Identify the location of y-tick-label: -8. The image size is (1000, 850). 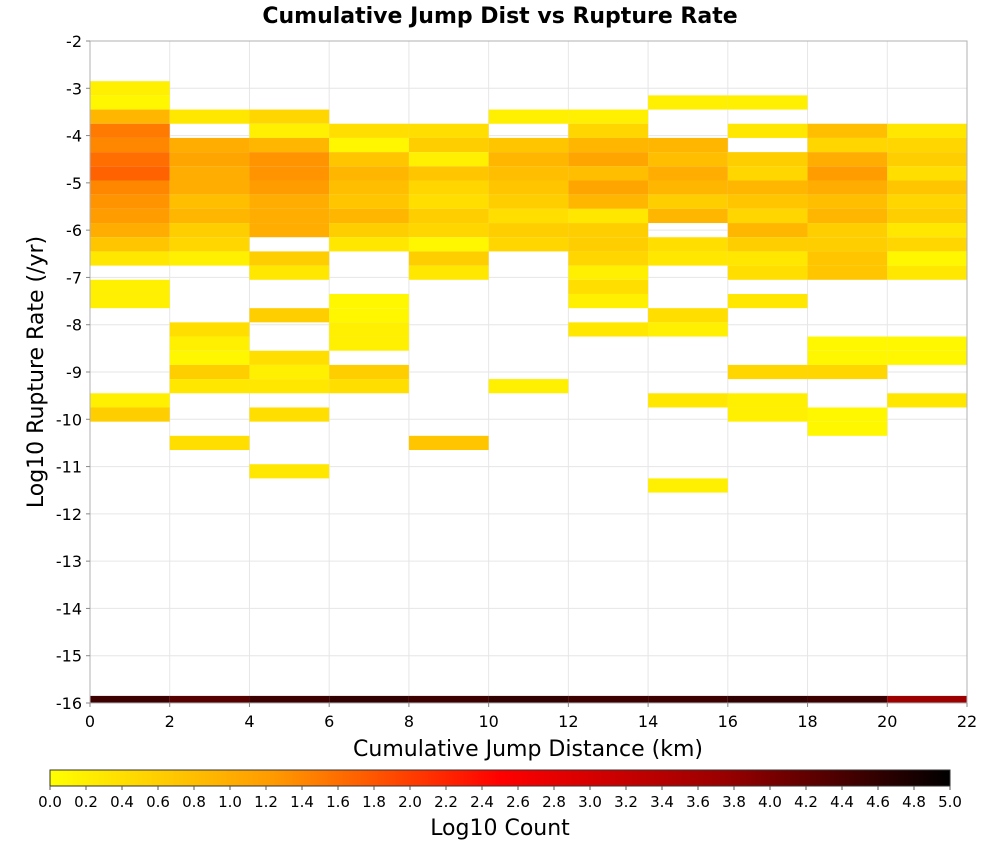
(74, 325).